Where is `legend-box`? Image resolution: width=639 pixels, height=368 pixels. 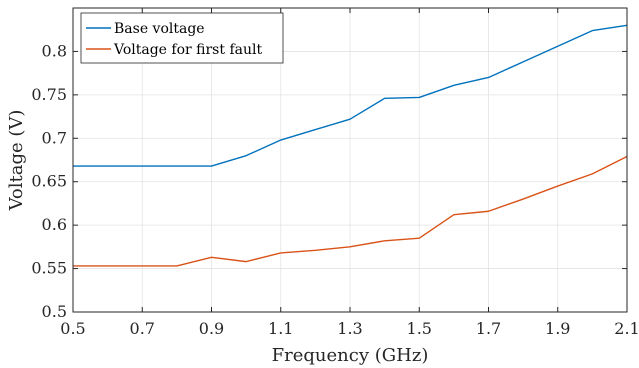 legend-box is located at coordinates (182, 38).